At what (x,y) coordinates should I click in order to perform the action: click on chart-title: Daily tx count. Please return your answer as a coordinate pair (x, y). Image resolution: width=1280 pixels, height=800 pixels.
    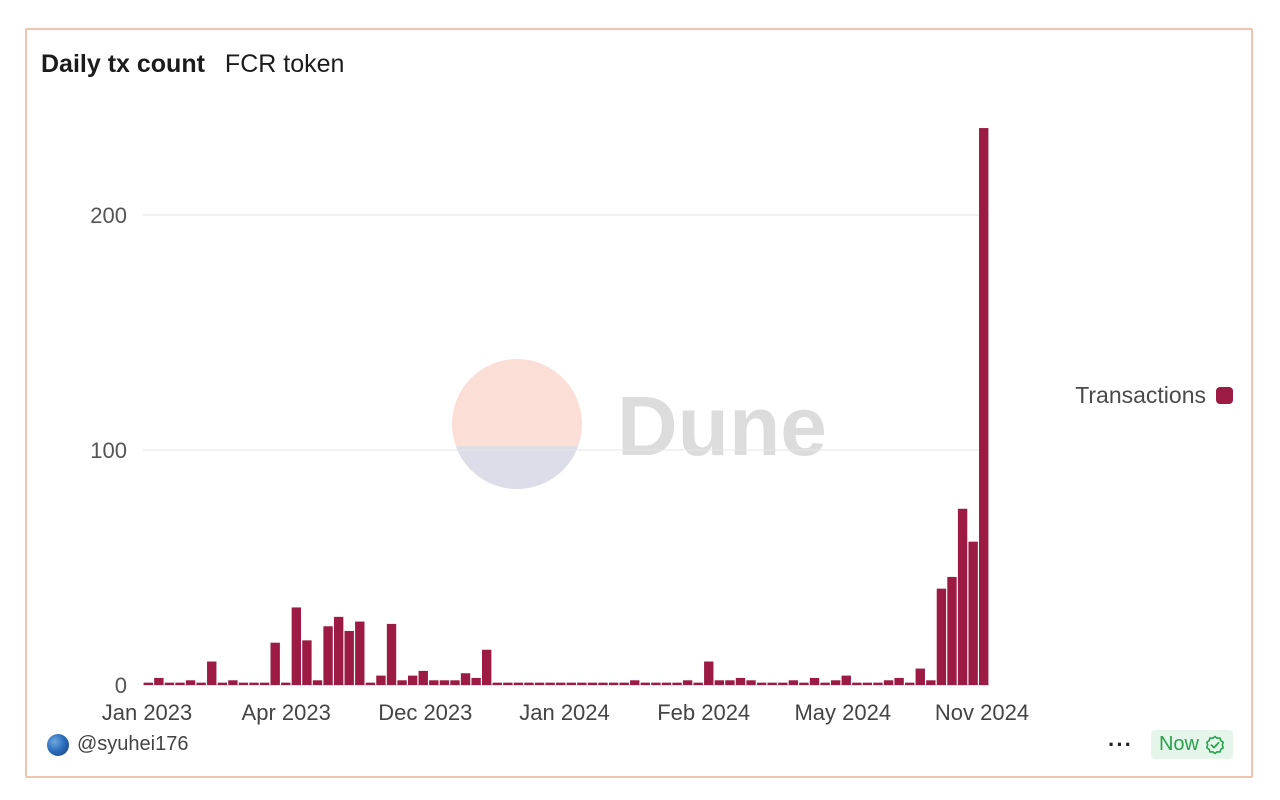
    Looking at the image, I should click on (123, 64).